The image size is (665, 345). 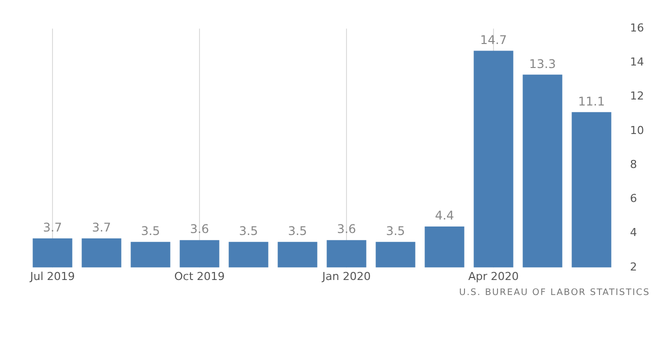 What do you see at coordinates (637, 96) in the screenshot?
I see `y-tick-label: 12` at bounding box center [637, 96].